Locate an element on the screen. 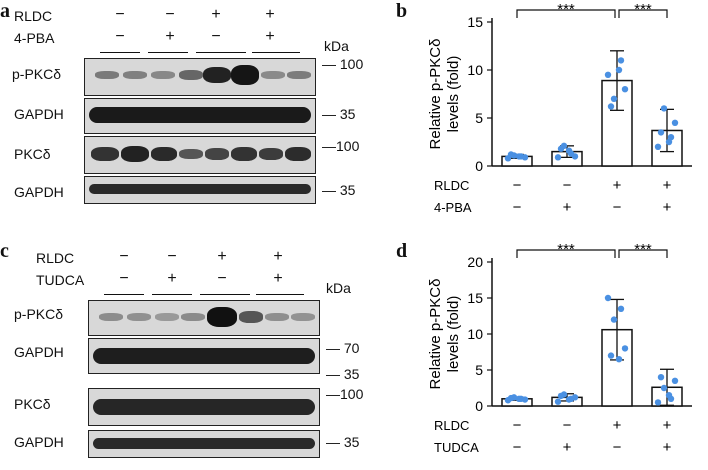  kda-label-c: kDa is located at coordinates (338, 288).